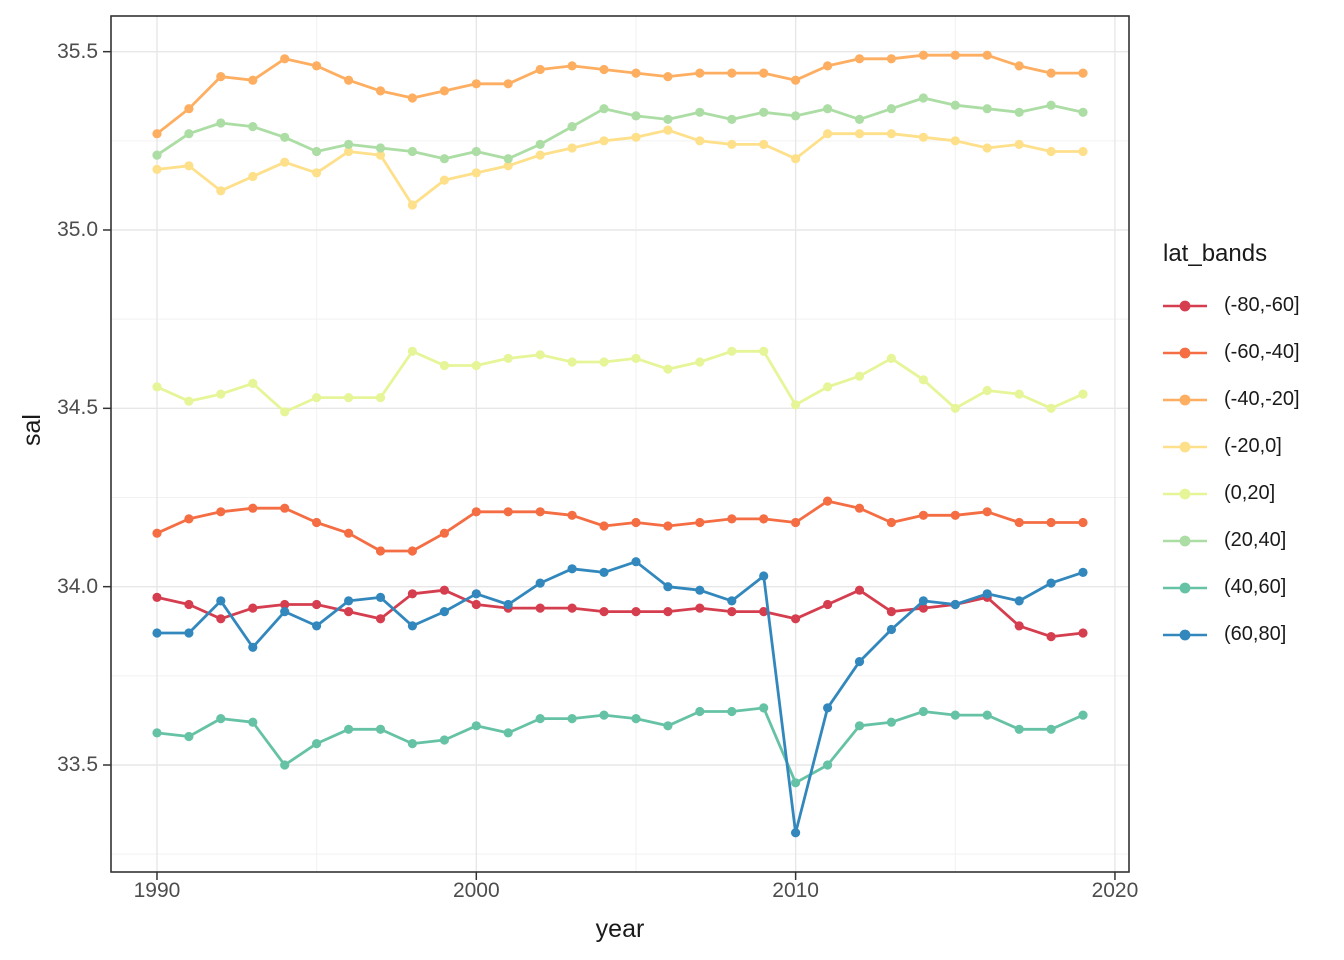 The height and width of the screenshot is (960, 1344). I want to click on x-axis-tick-label: 2000, so click(476, 890).